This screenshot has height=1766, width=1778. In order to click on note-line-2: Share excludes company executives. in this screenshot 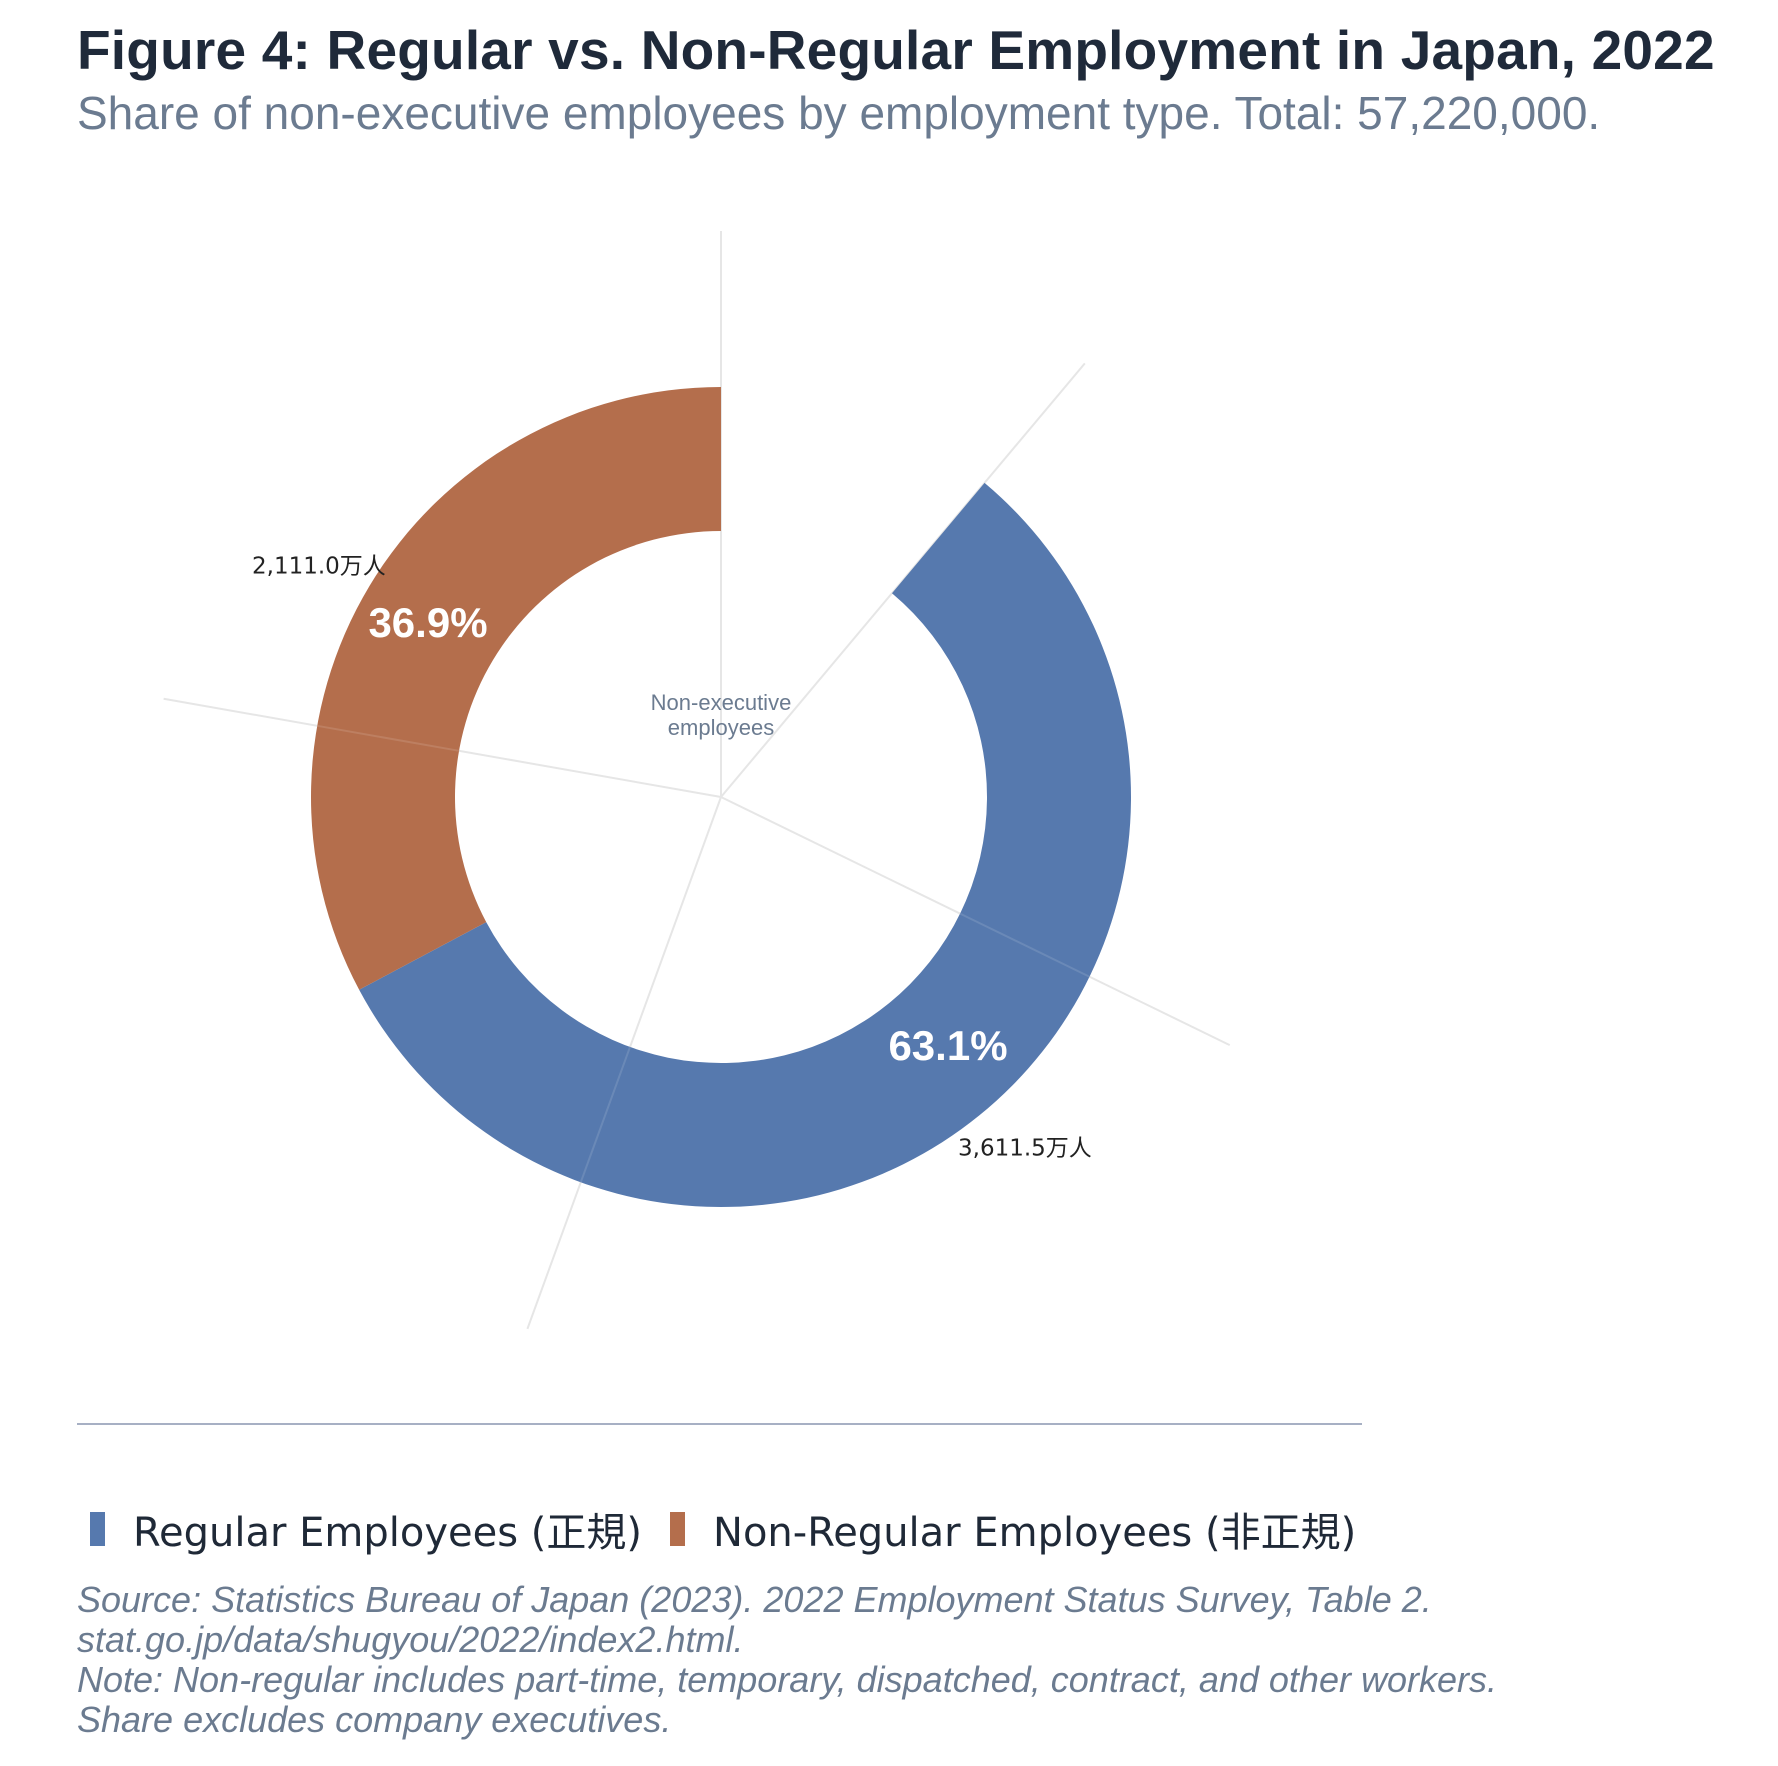, I will do `click(374, 1719)`.